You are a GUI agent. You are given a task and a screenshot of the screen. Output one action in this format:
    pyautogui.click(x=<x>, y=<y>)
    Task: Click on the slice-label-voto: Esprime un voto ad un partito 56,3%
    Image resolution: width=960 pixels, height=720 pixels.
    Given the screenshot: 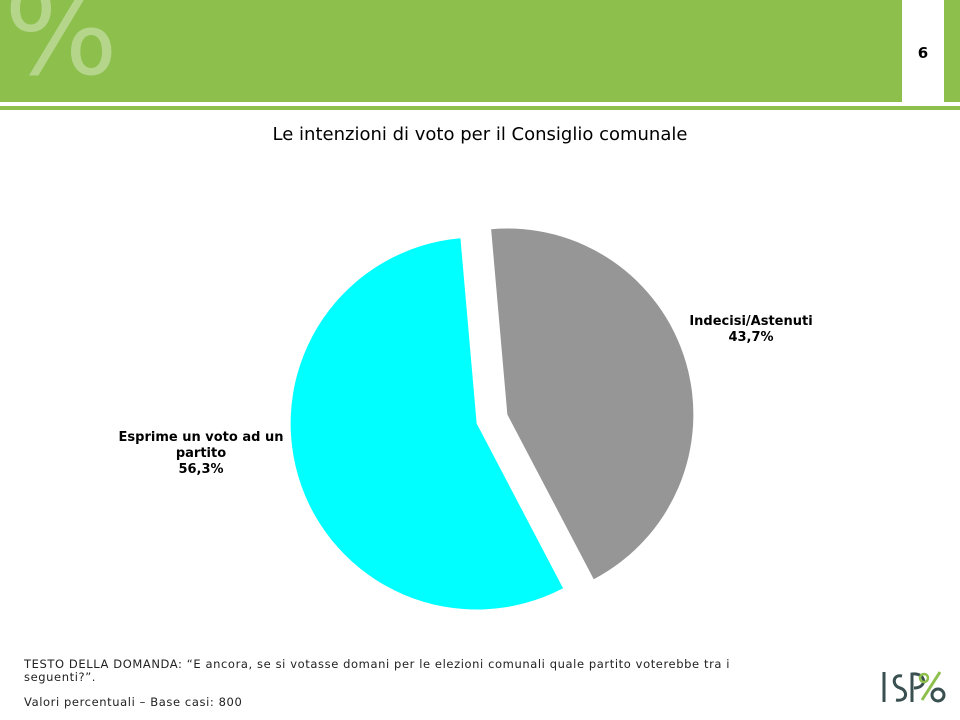 What is the action you would take?
    pyautogui.click(x=201, y=454)
    